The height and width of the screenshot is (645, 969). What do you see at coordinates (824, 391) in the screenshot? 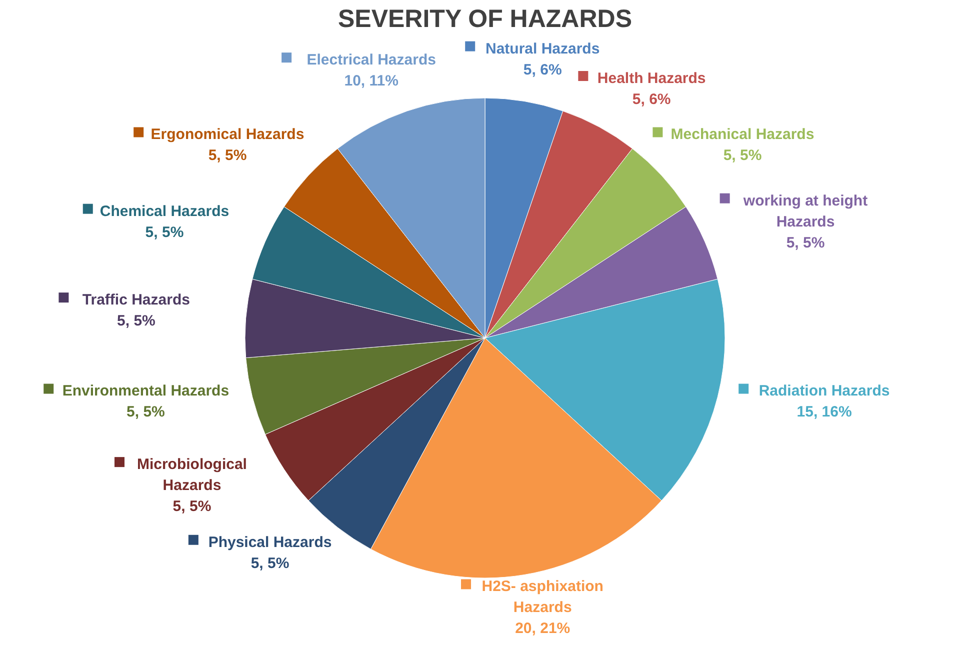
I see `legend-label: Radiation Hazards` at bounding box center [824, 391].